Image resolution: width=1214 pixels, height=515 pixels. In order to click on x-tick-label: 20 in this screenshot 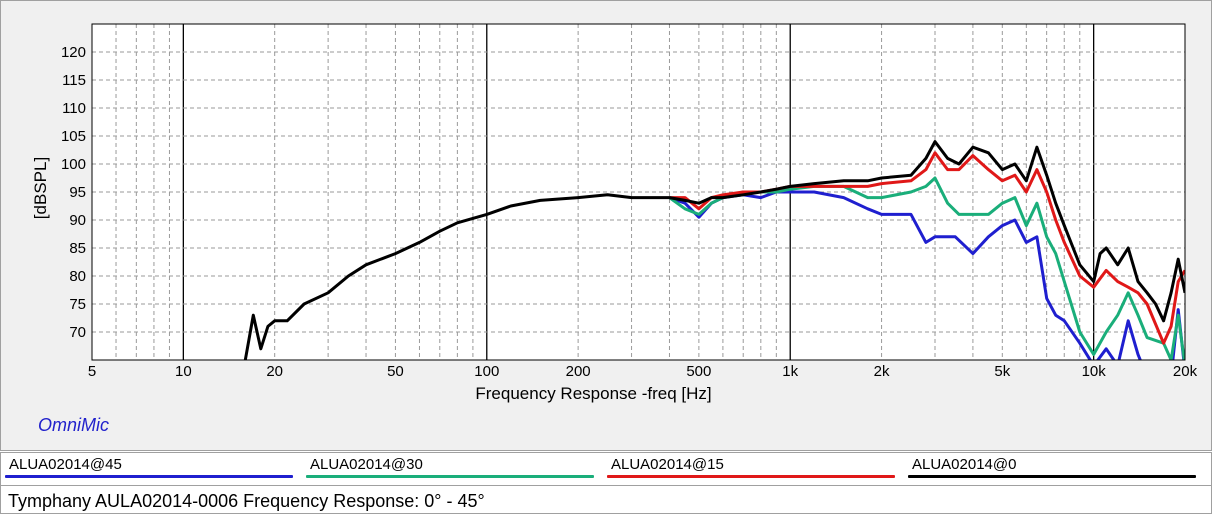, I will do `click(274, 371)`.